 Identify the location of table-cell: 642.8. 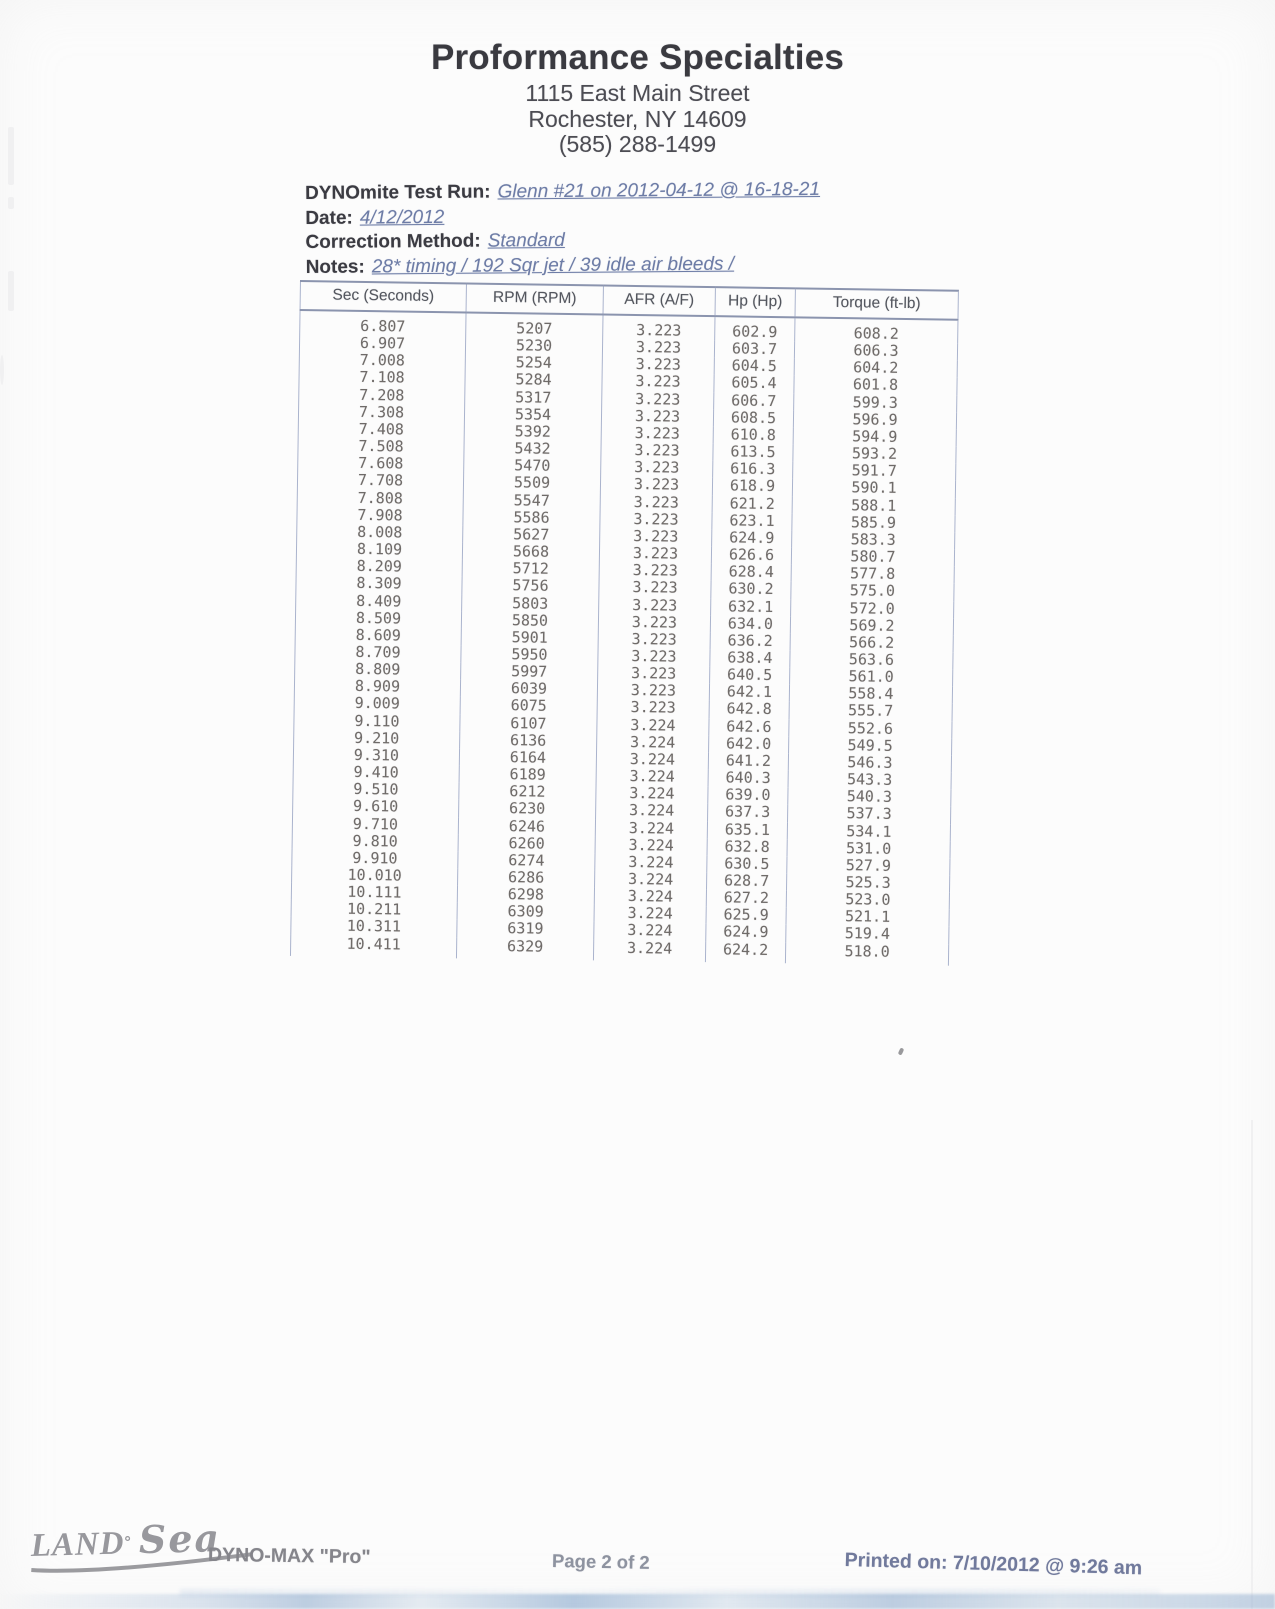
(749, 709).